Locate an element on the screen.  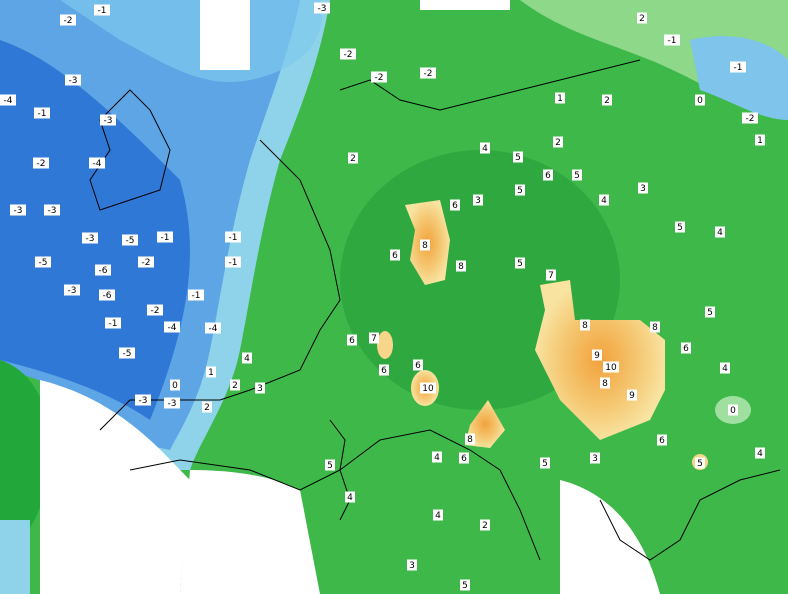
no-data-south-east is located at coordinates (610, 537).